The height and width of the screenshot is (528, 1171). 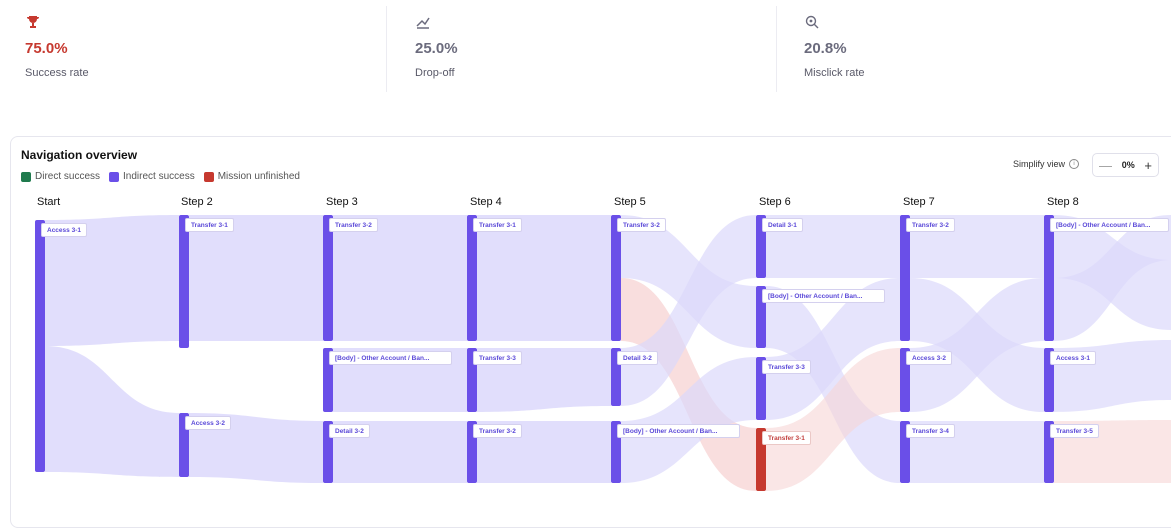 I want to click on zoom-in-button: +, so click(x=1148, y=165).